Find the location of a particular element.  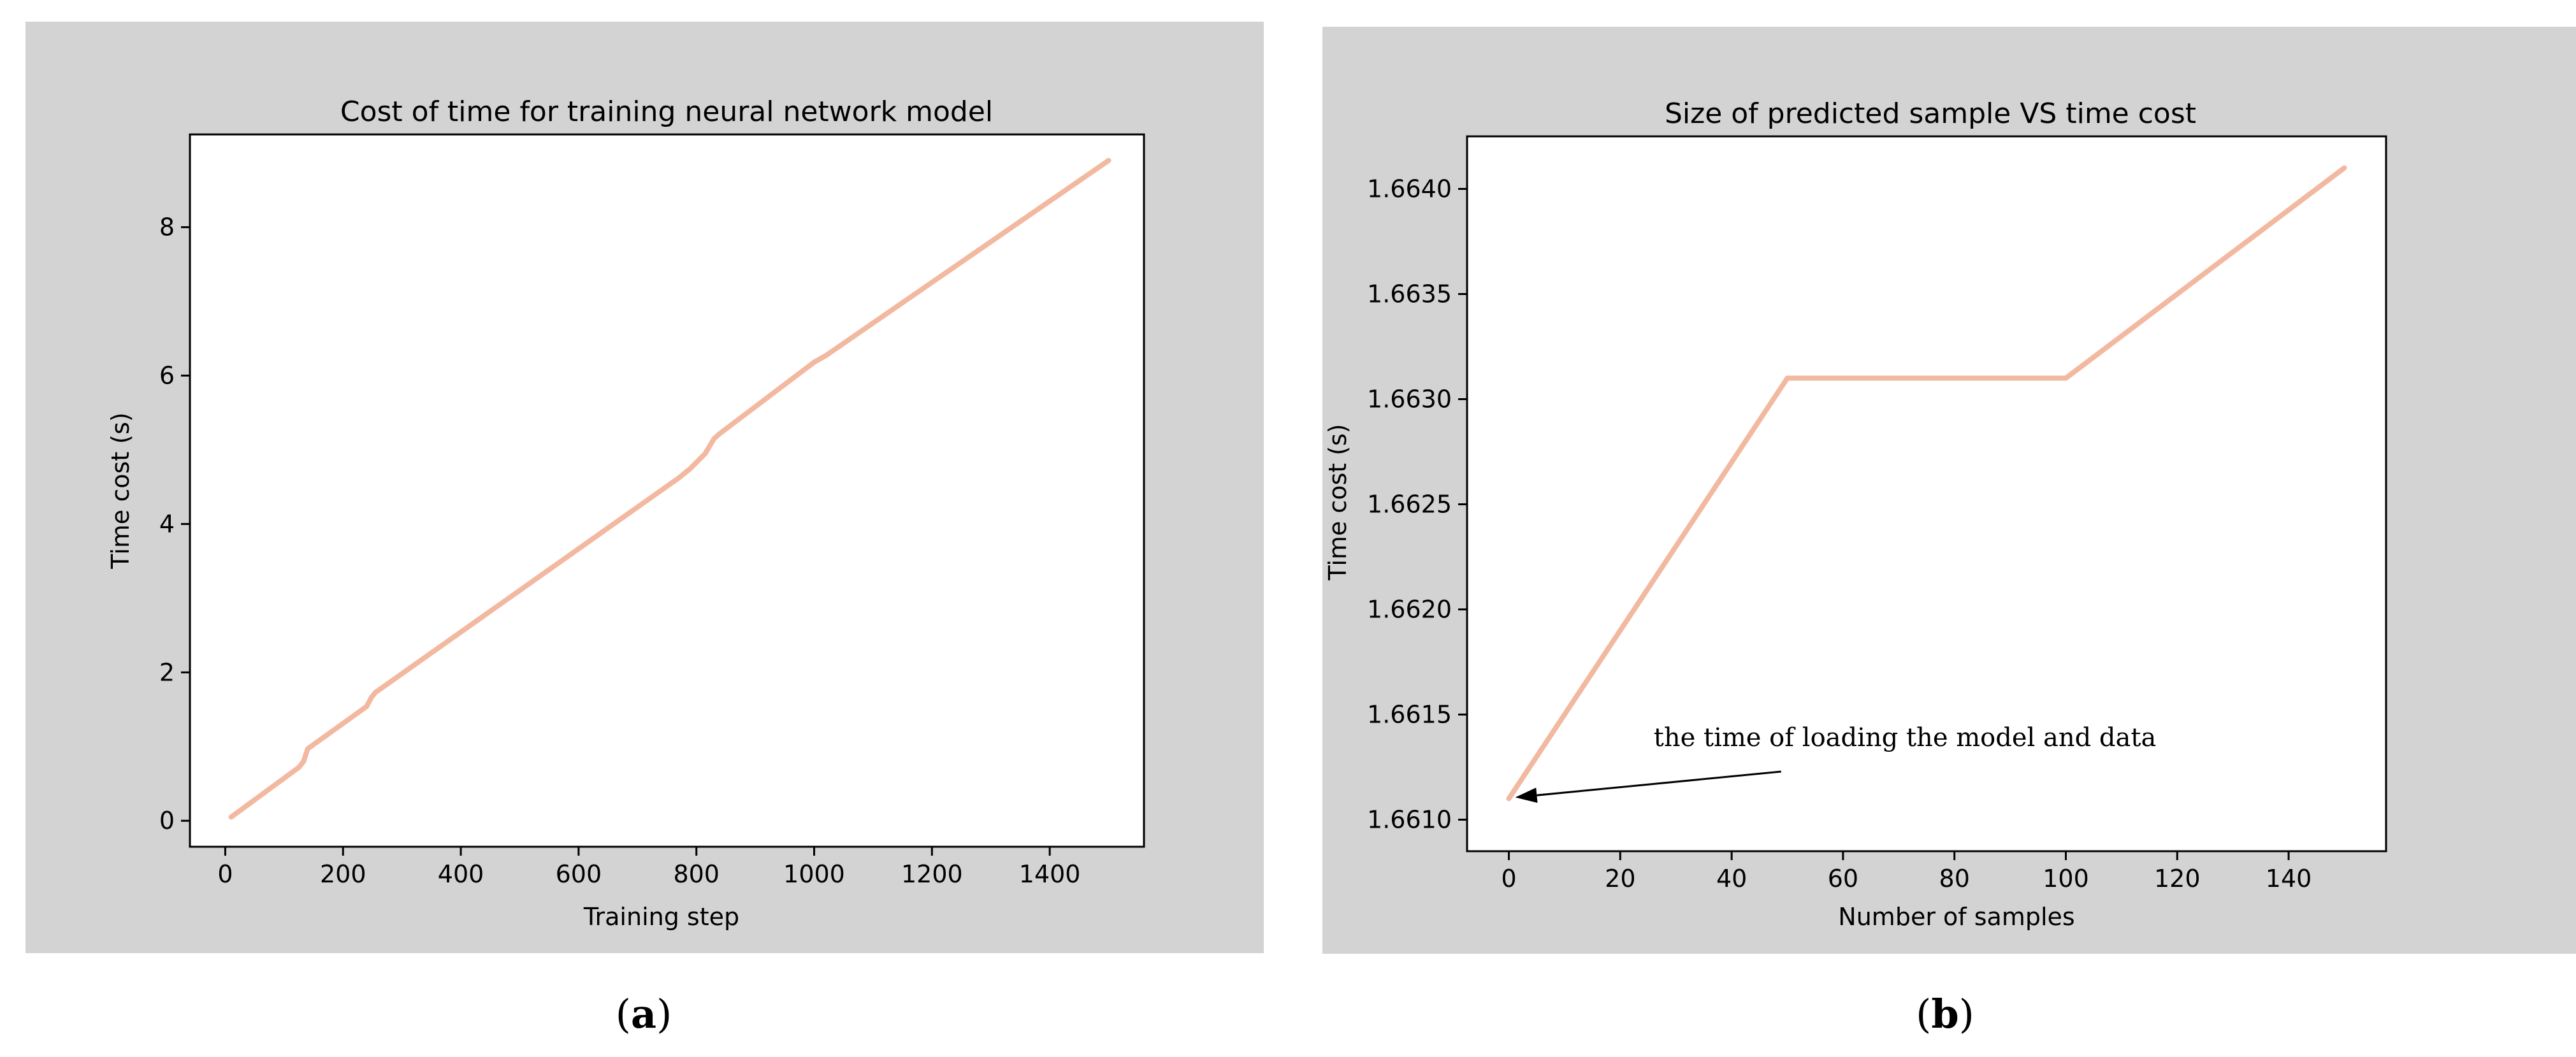

x-tick-label: 100 is located at coordinates (2066, 879).